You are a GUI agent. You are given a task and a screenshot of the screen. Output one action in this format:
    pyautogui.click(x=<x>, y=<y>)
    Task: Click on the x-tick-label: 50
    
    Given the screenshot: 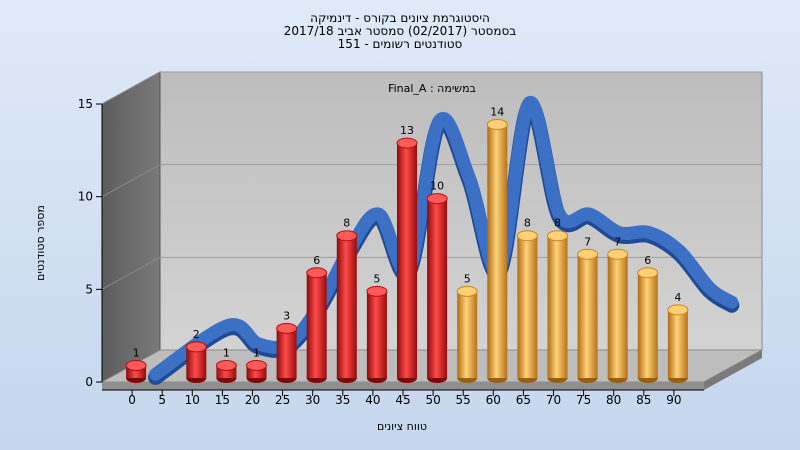 What is the action you would take?
    pyautogui.click(x=432, y=400)
    